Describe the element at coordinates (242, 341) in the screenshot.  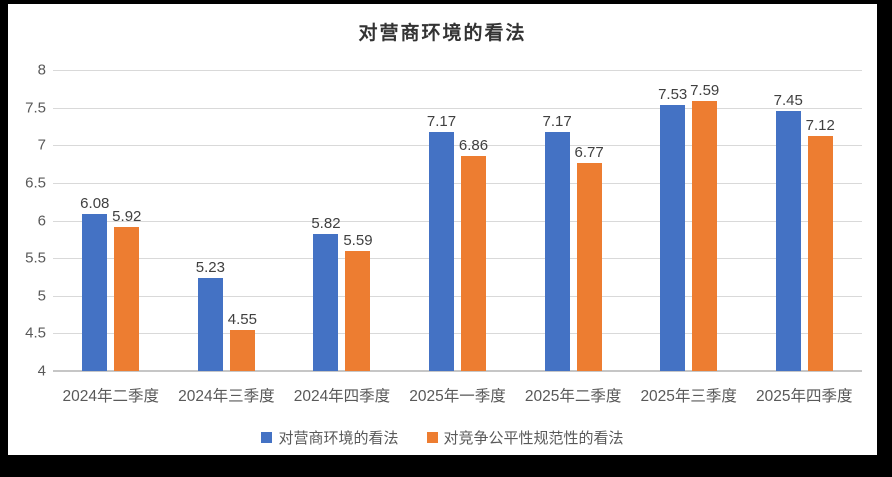
I see `bar-series-2: 4.55` at that location.